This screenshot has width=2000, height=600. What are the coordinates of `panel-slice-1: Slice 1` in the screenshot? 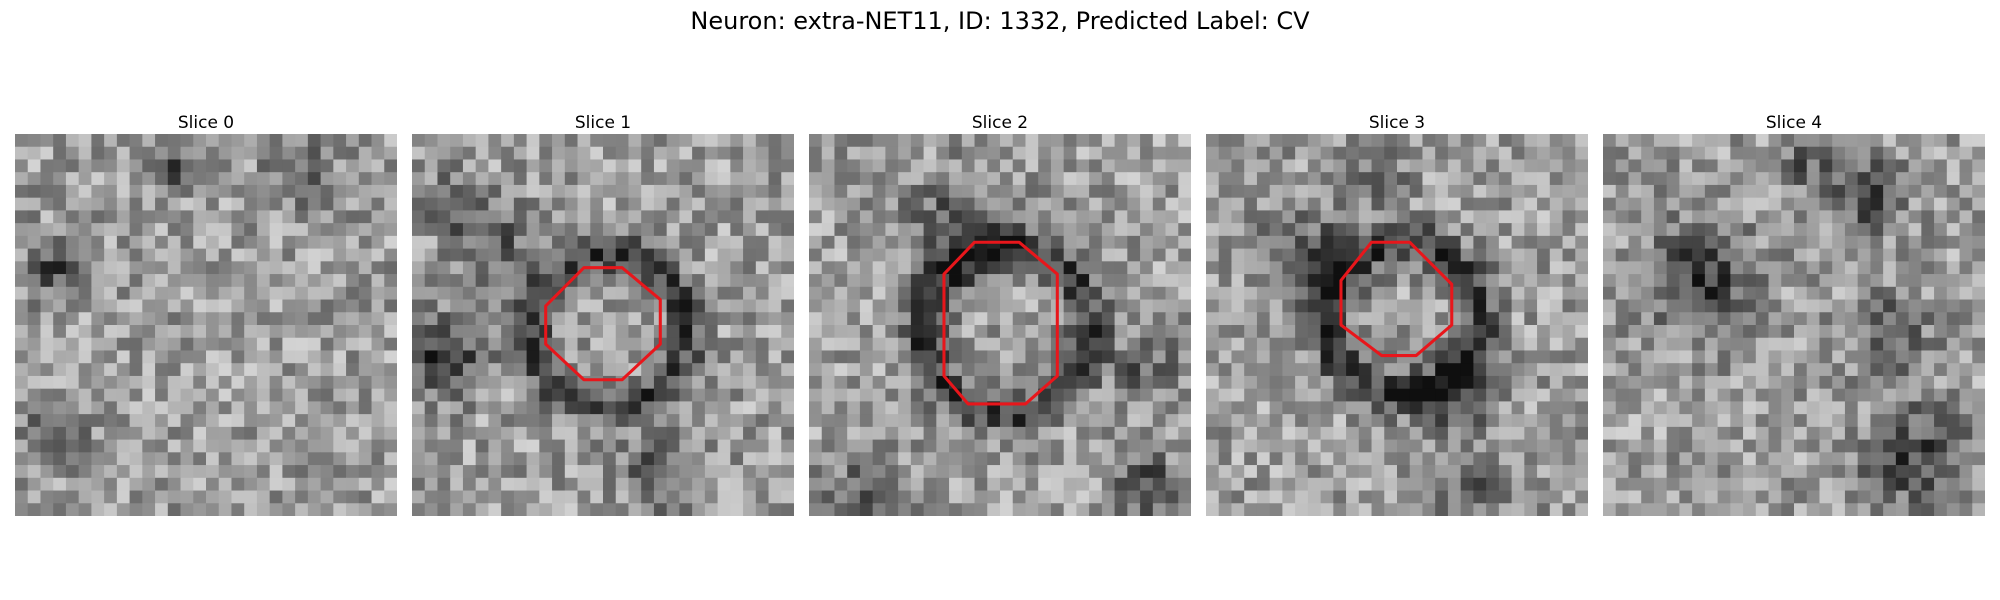 It's located at (603, 123).